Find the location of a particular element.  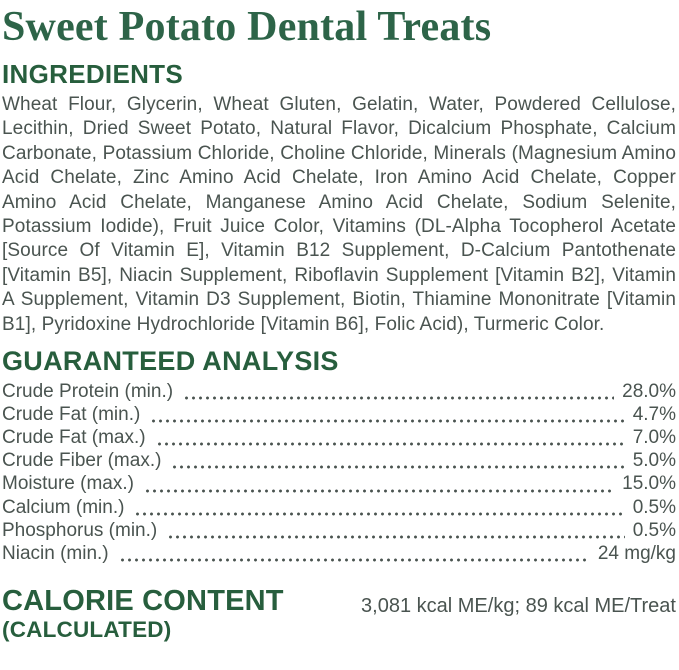

analysis-row: Calcium (min.) 0.5% is located at coordinates (339, 507).